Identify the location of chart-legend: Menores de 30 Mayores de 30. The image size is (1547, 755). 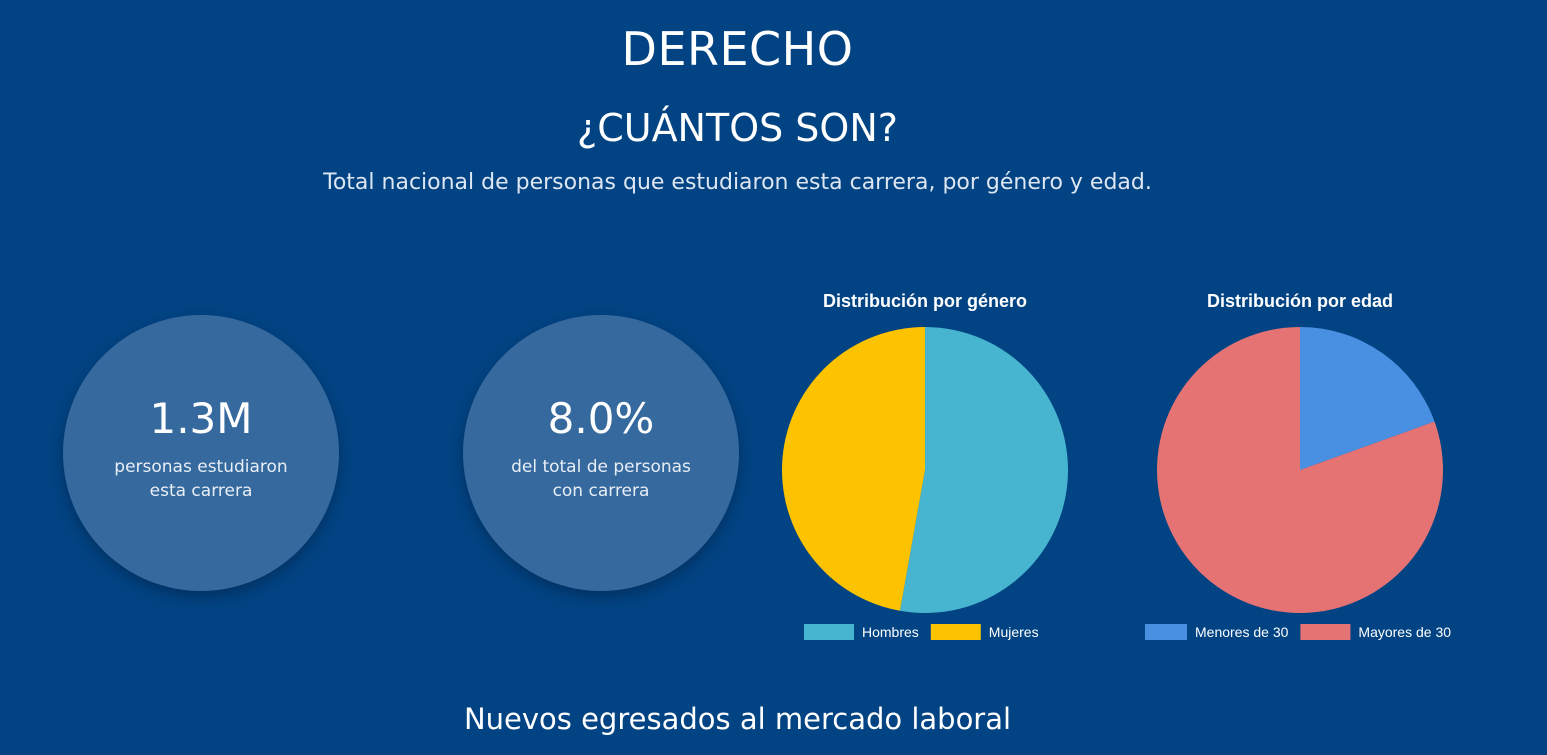
(1298, 632).